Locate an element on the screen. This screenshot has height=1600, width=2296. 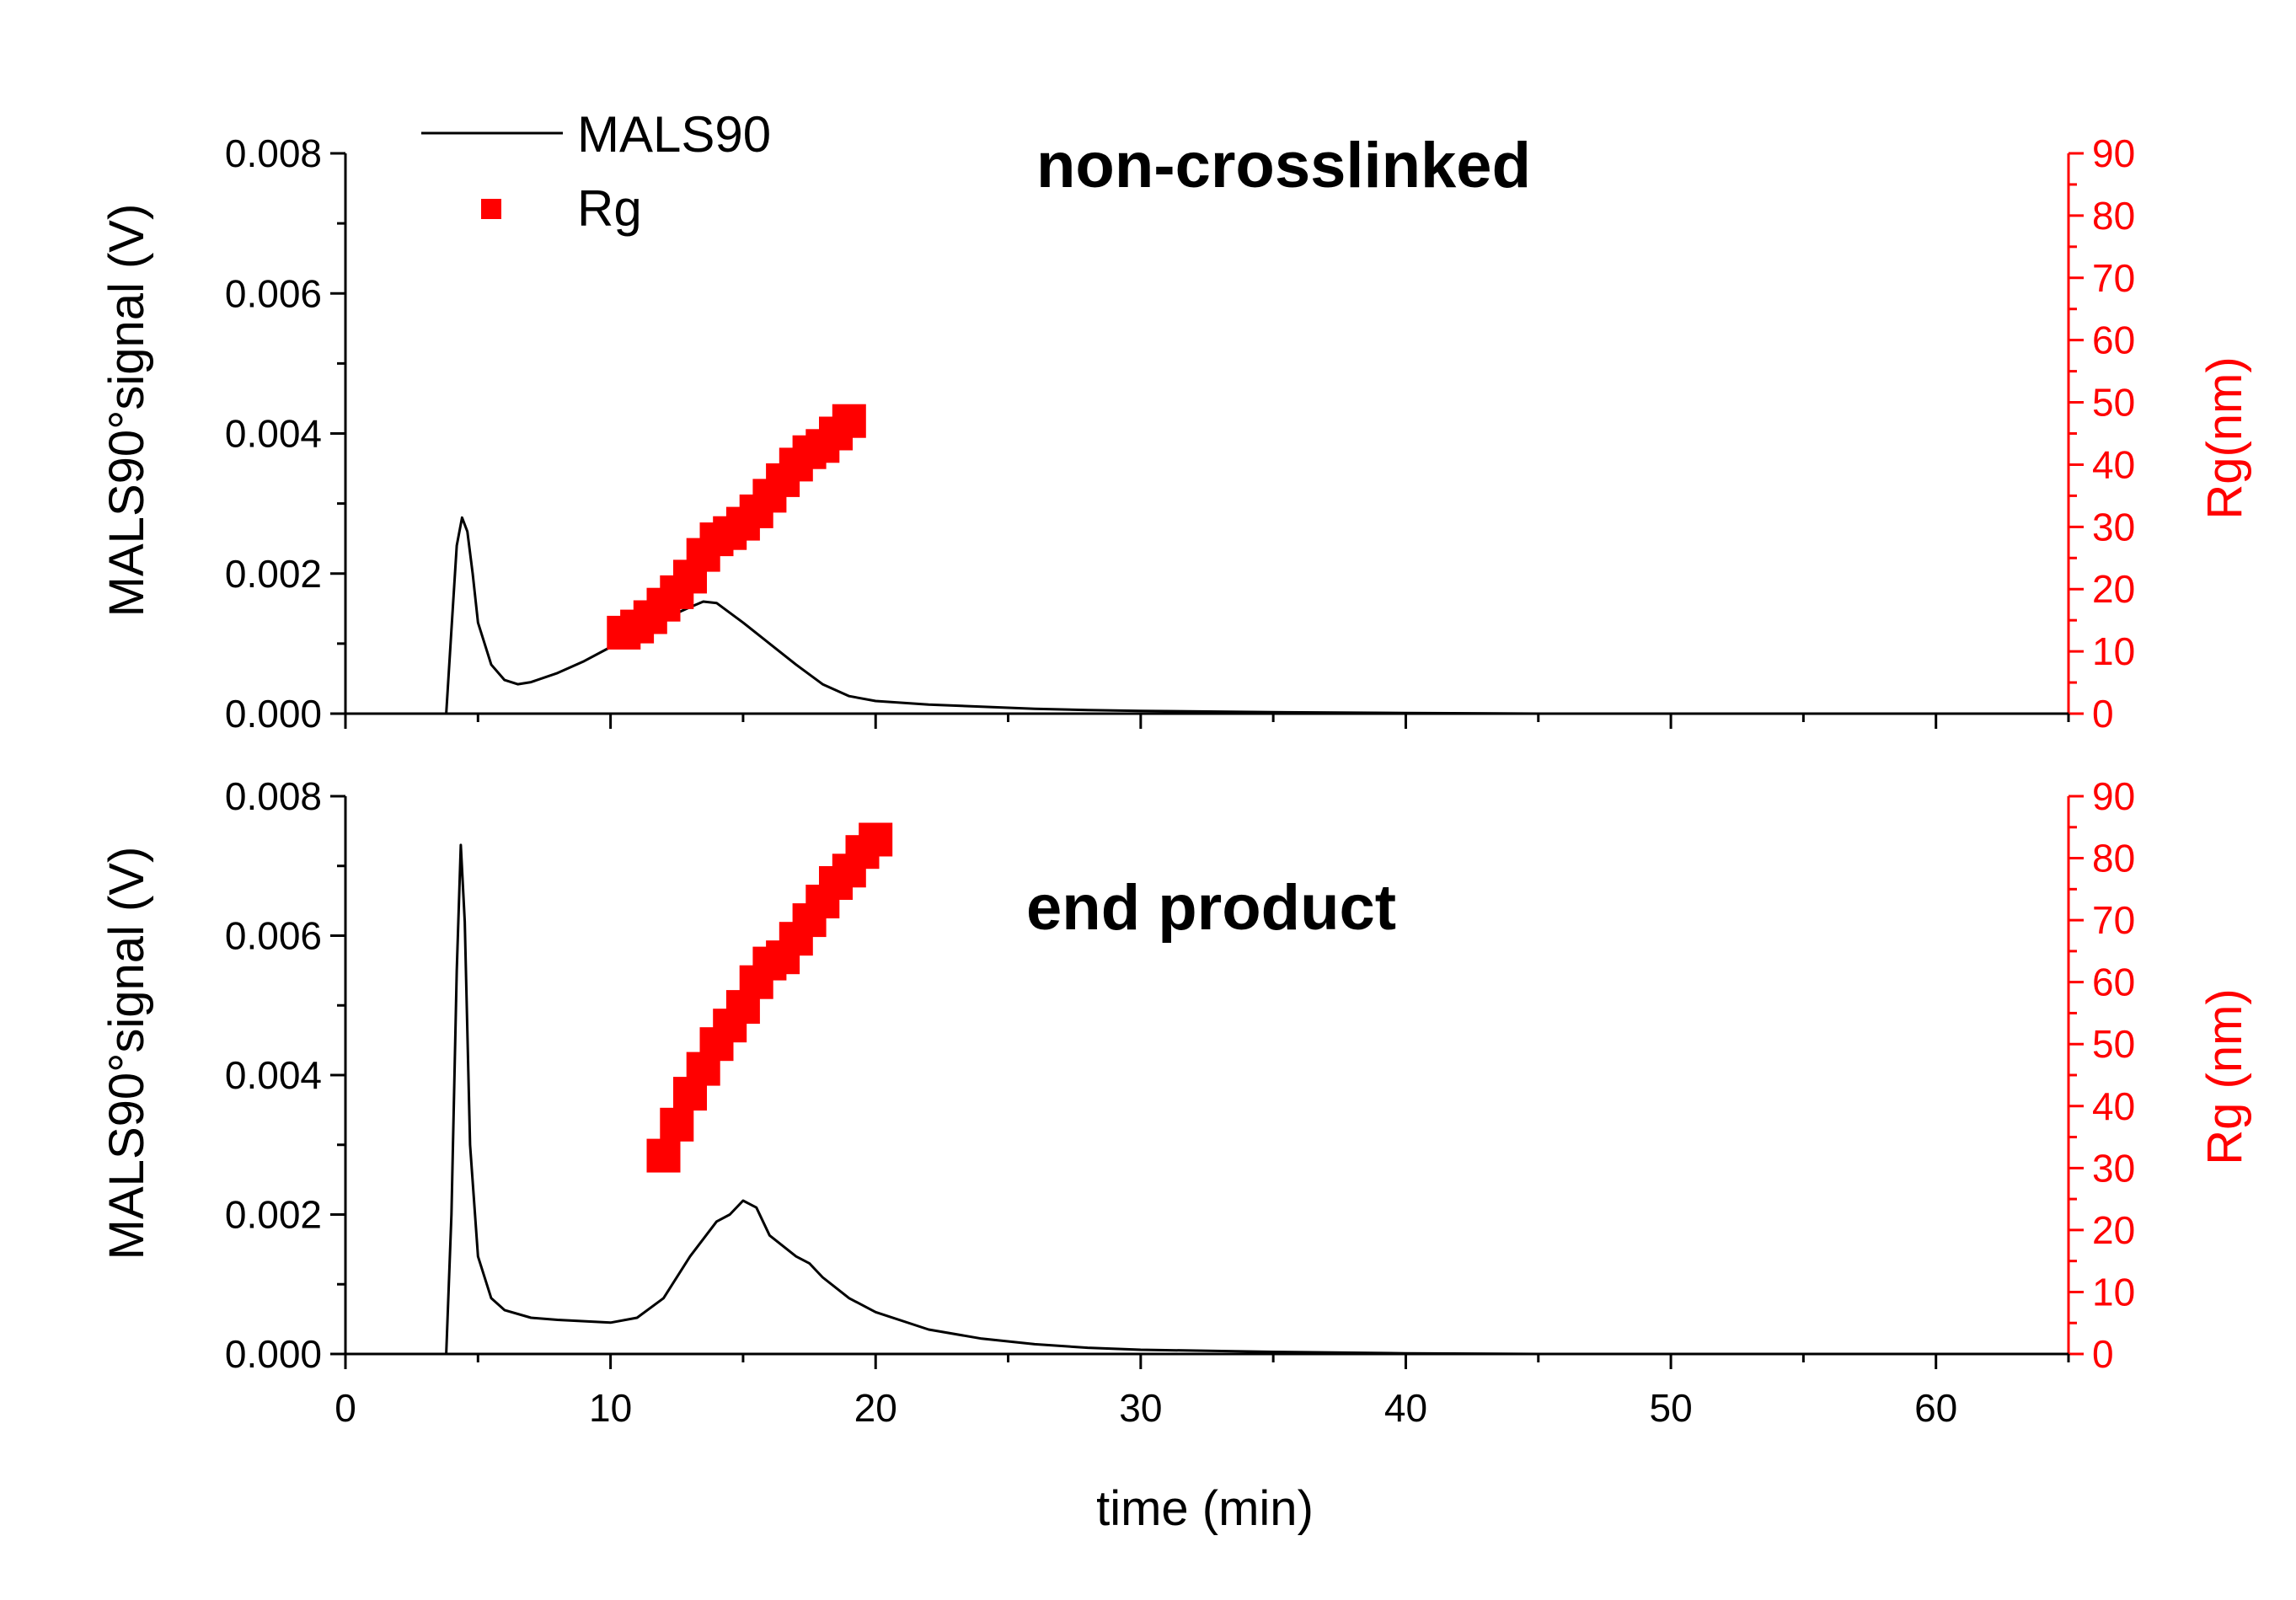
panel-title-bottom: end product is located at coordinates (1211, 908).